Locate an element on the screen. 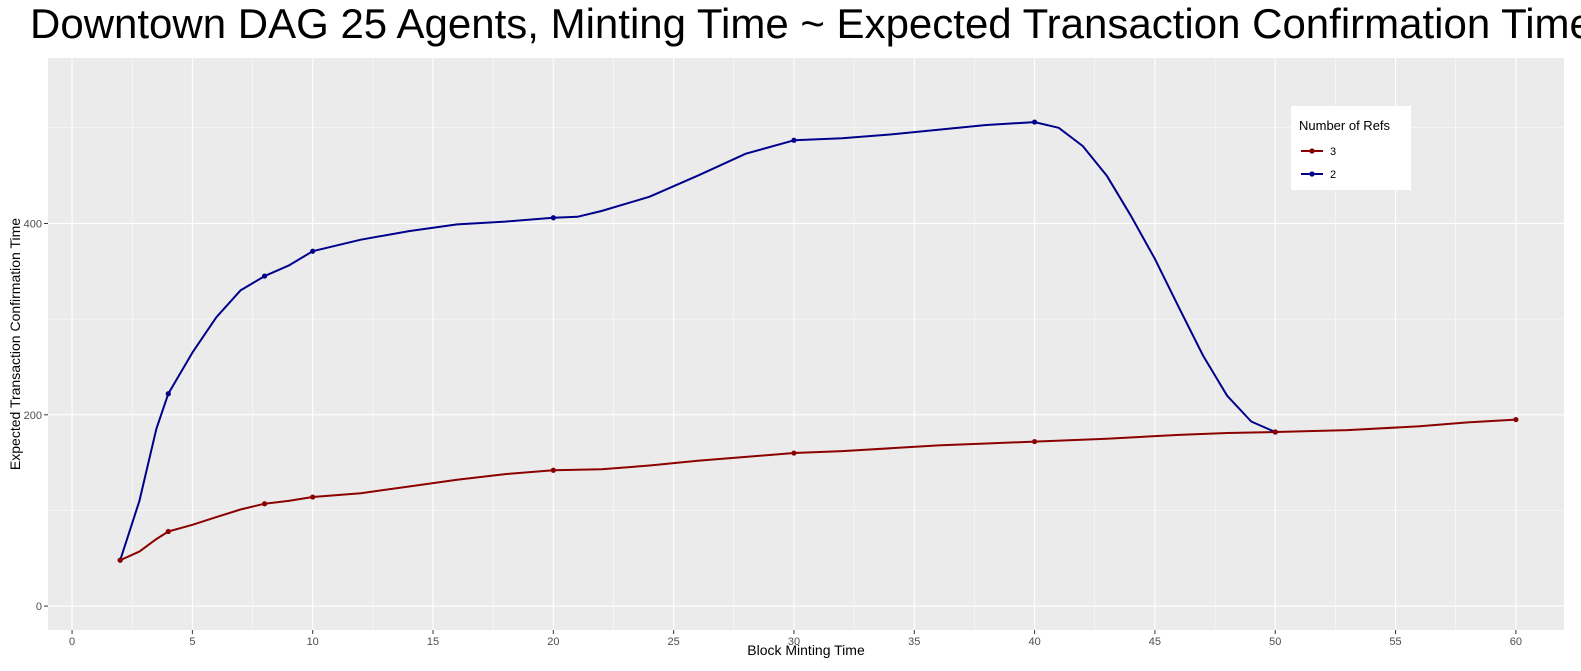 This screenshot has height=671, width=1581. x-tick-label: 30 is located at coordinates (794, 642).